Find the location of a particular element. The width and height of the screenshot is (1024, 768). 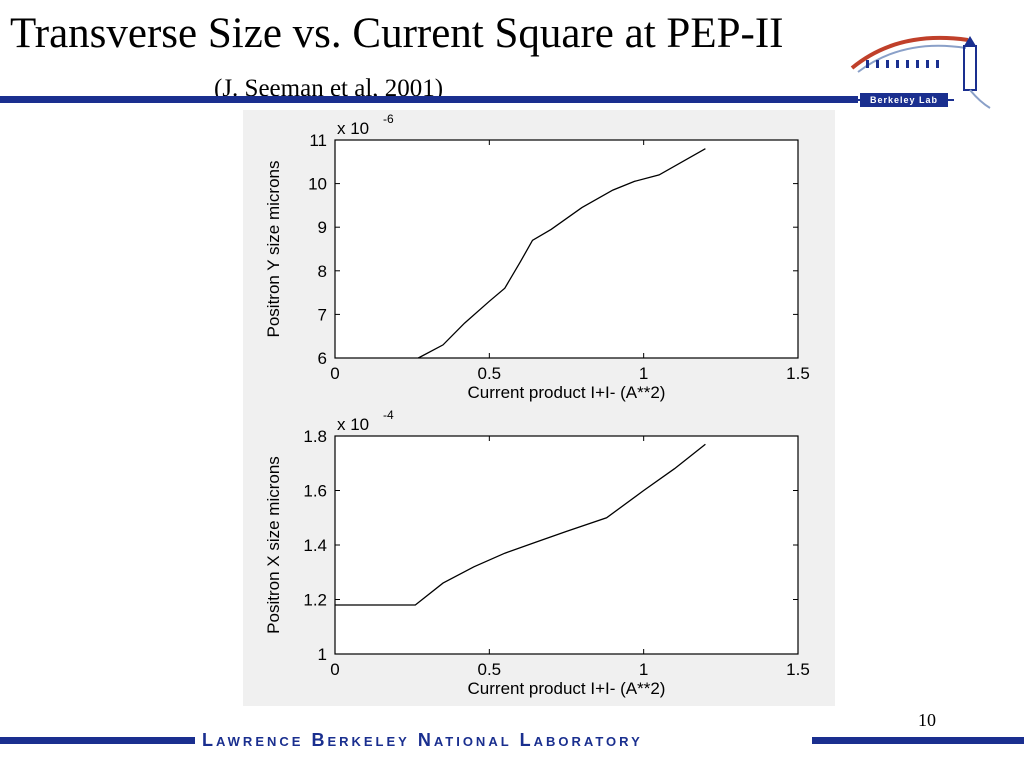

footer-text: Lawrence Berkeley National Laboratory is located at coordinates (422, 740).